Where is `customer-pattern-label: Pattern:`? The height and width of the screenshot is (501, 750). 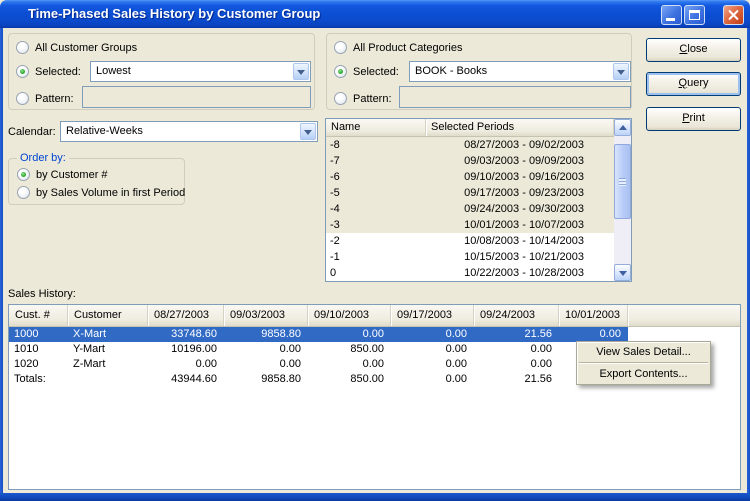 customer-pattern-label: Pattern: is located at coordinates (54, 99).